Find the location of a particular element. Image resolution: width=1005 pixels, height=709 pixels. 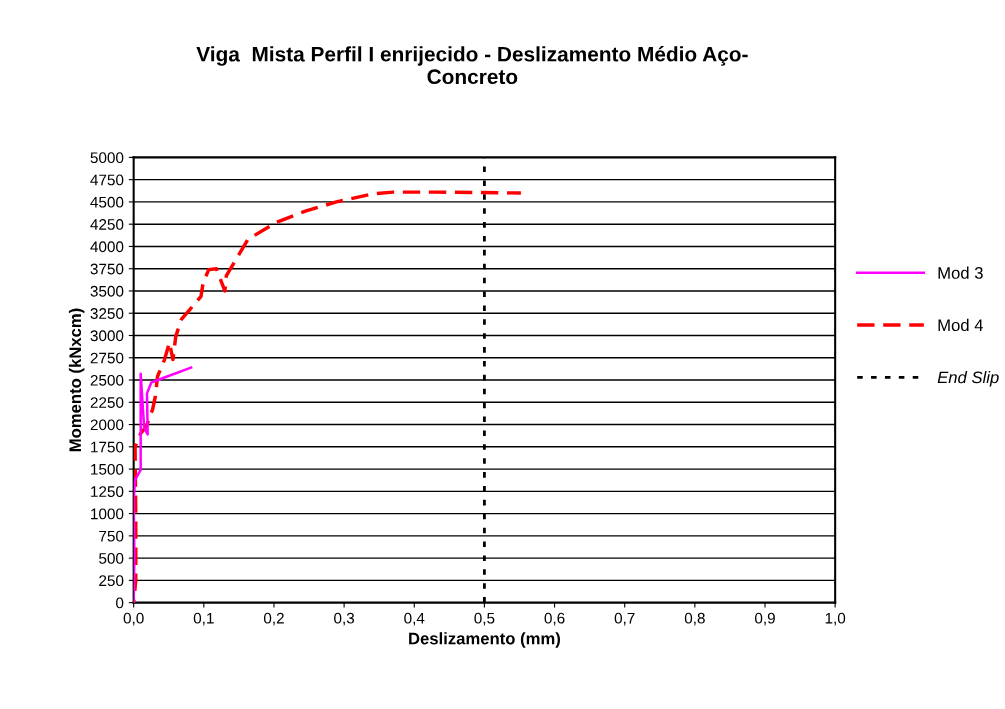

x-tick-label: 1,0 is located at coordinates (835, 619).